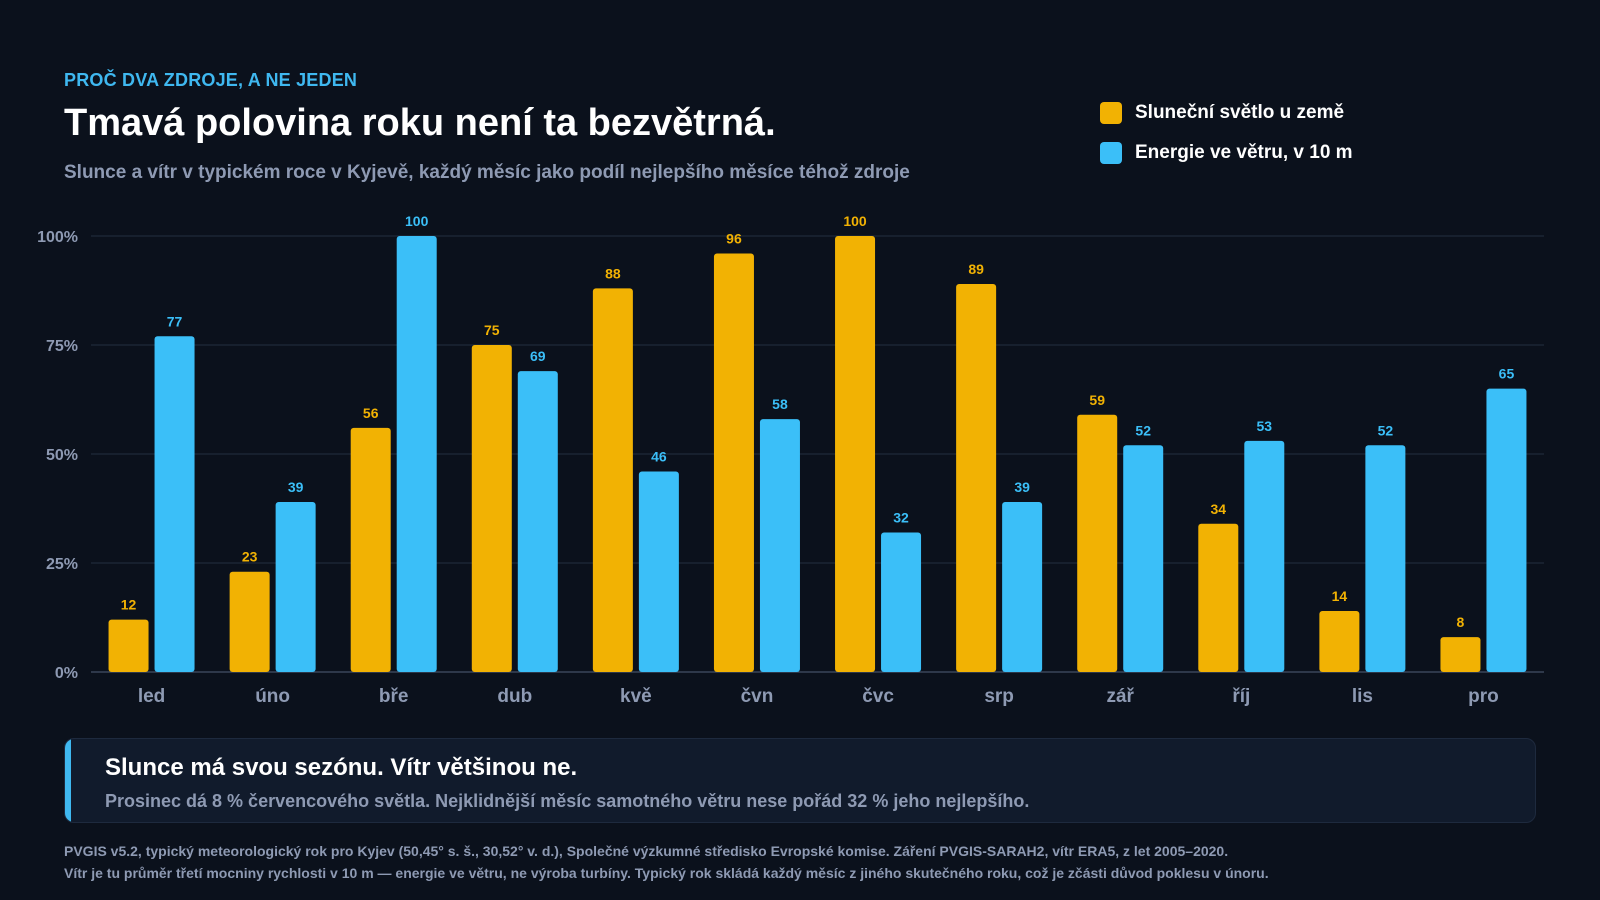 The height and width of the screenshot is (900, 1600). Describe the element at coordinates (855, 221) in the screenshot. I see `data-label-sun: 100` at that location.